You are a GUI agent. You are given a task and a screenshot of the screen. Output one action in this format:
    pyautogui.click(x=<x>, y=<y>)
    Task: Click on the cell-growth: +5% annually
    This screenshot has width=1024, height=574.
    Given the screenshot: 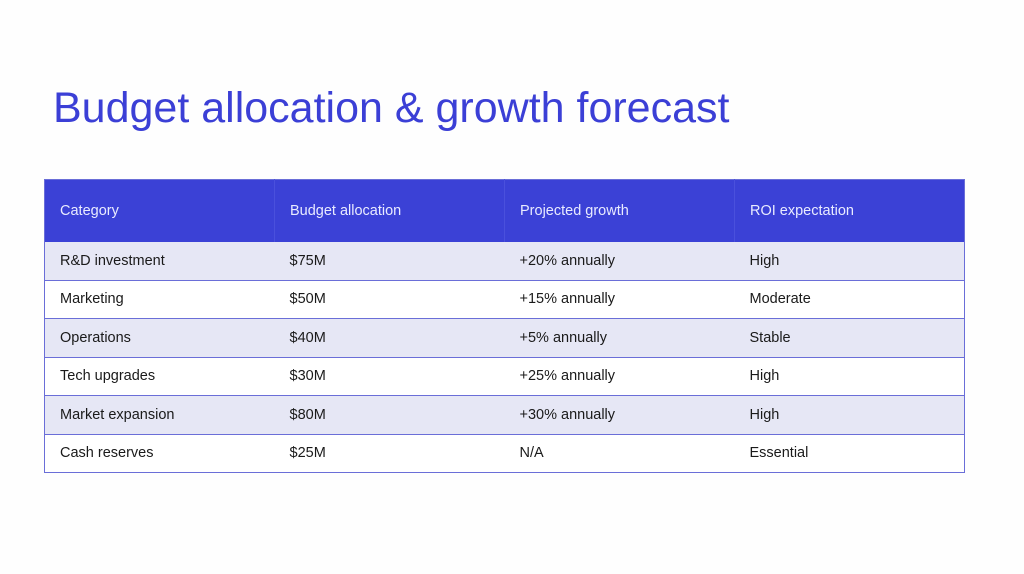 What is the action you would take?
    pyautogui.click(x=563, y=337)
    